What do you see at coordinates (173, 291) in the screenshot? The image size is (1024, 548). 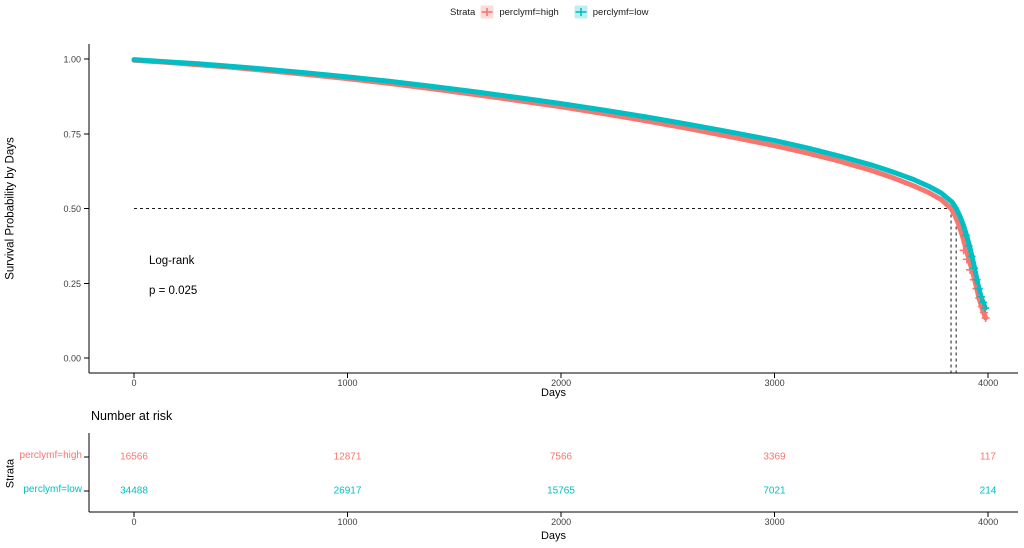 I see `p-value-label: p = 0.025` at bounding box center [173, 291].